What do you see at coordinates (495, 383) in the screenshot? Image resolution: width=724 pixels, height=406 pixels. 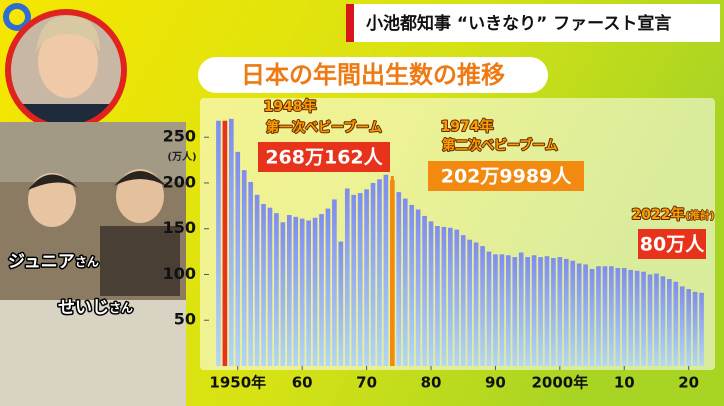 I see `x-tick-label: 90` at bounding box center [495, 383].